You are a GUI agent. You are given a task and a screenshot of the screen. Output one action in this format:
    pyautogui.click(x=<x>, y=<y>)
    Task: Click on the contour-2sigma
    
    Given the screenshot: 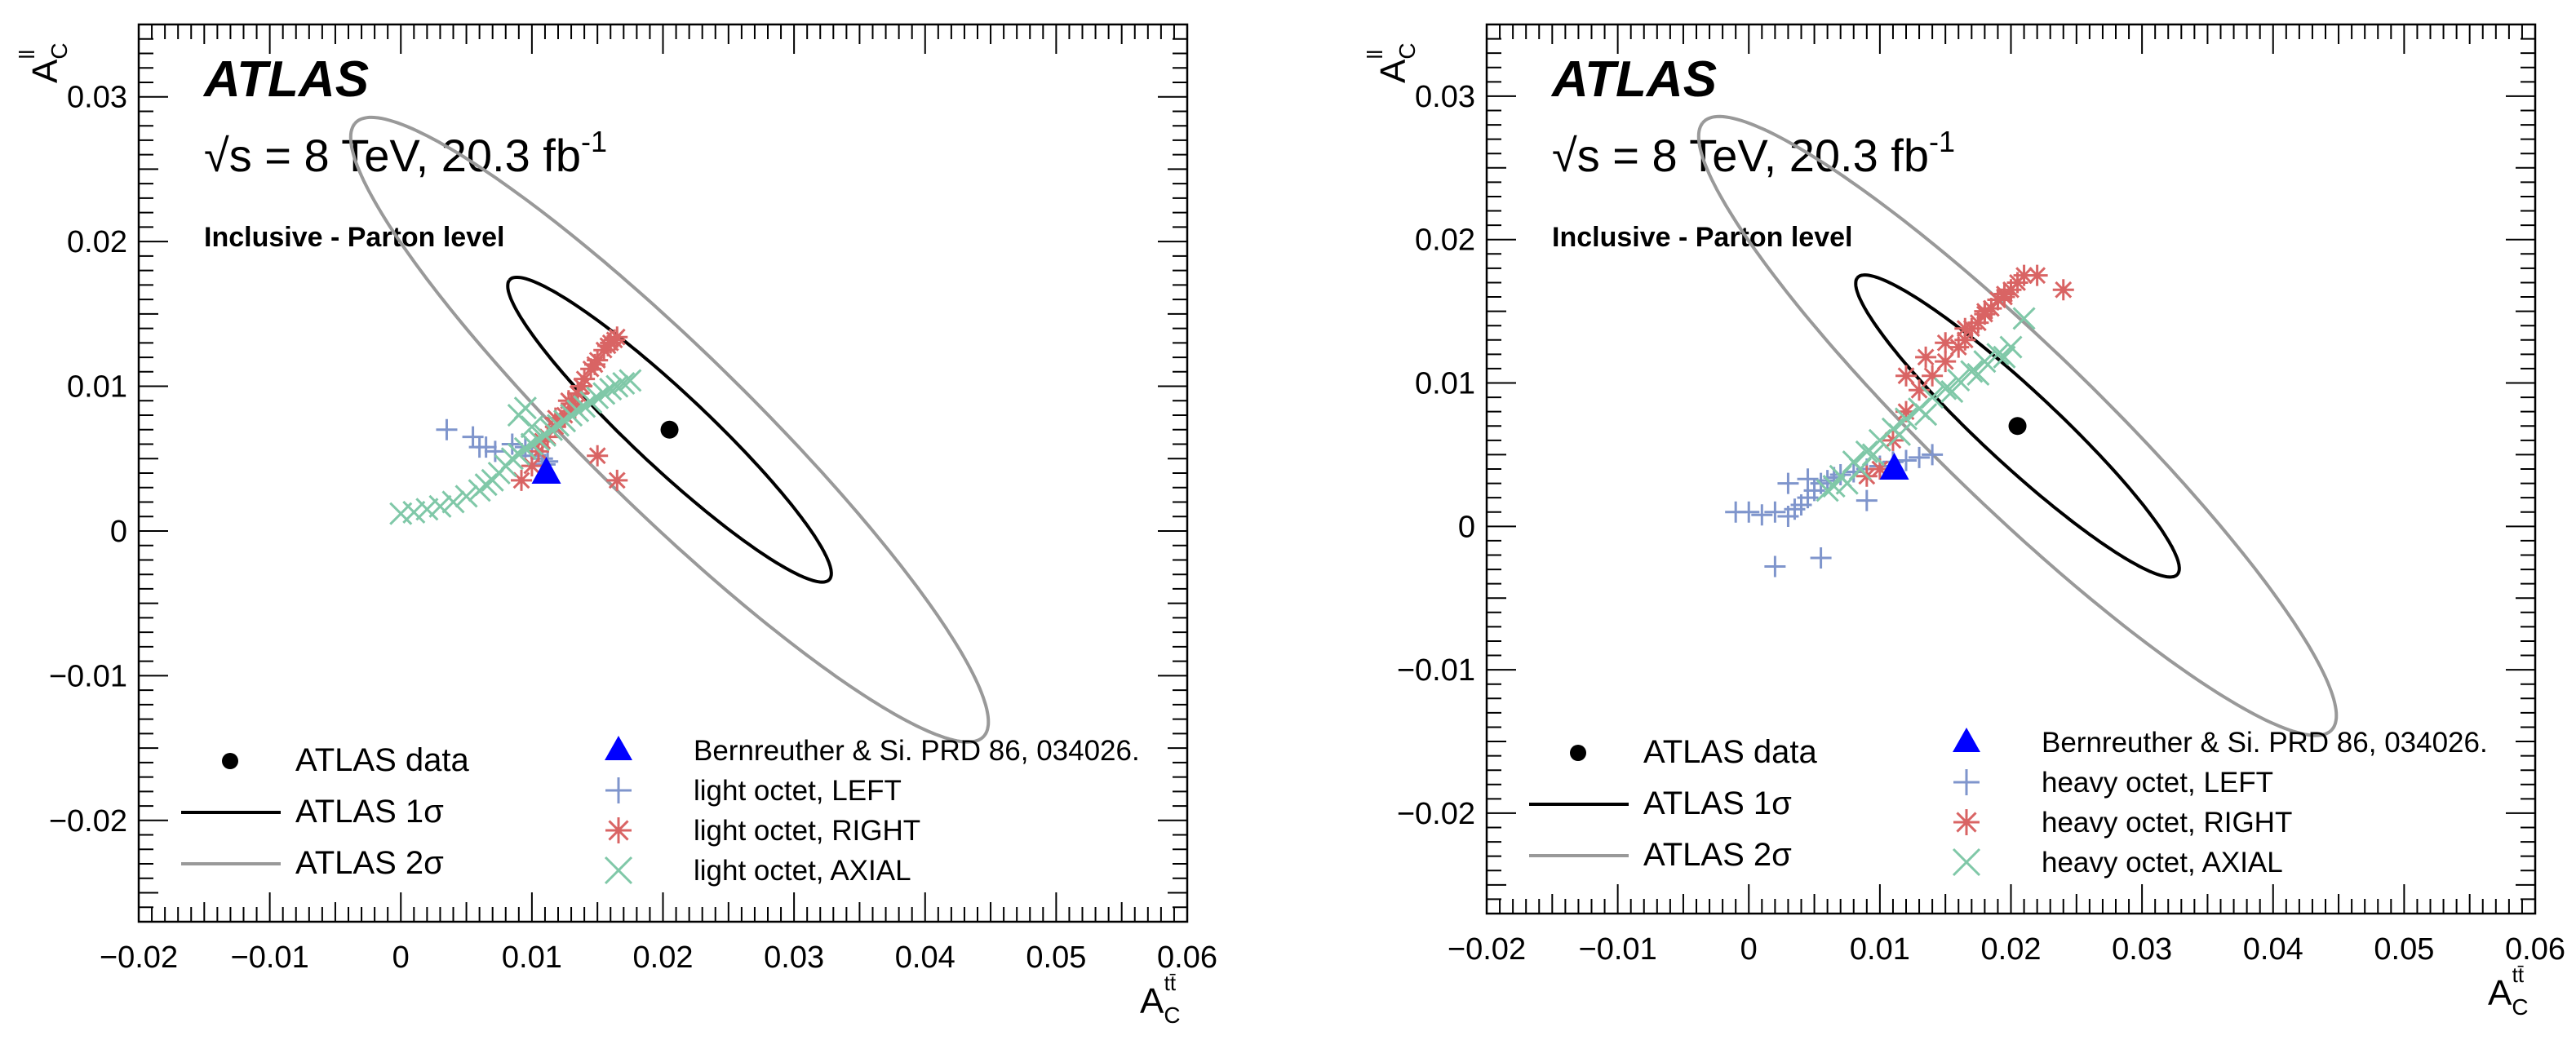 What is the action you would take?
    pyautogui.click(x=2017, y=425)
    